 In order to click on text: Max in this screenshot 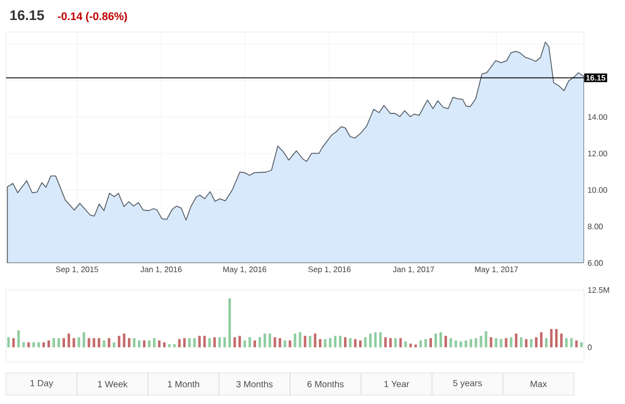, I will do `click(538, 384)`.